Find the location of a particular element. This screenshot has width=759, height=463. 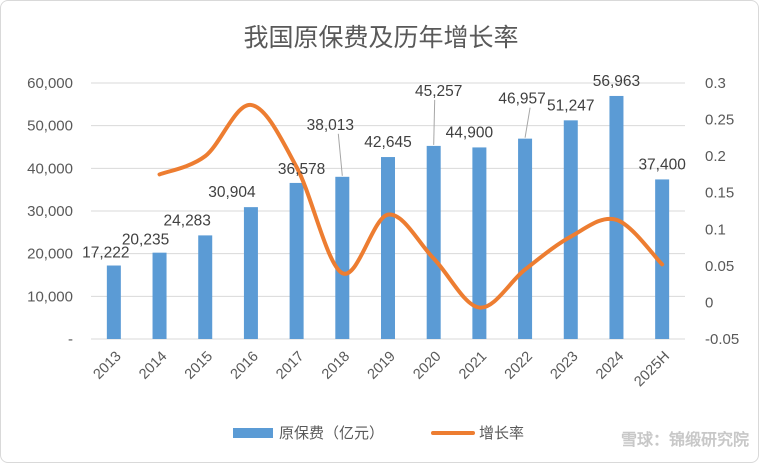

x-axis-tick-label: 2018 is located at coordinates (336, 366).